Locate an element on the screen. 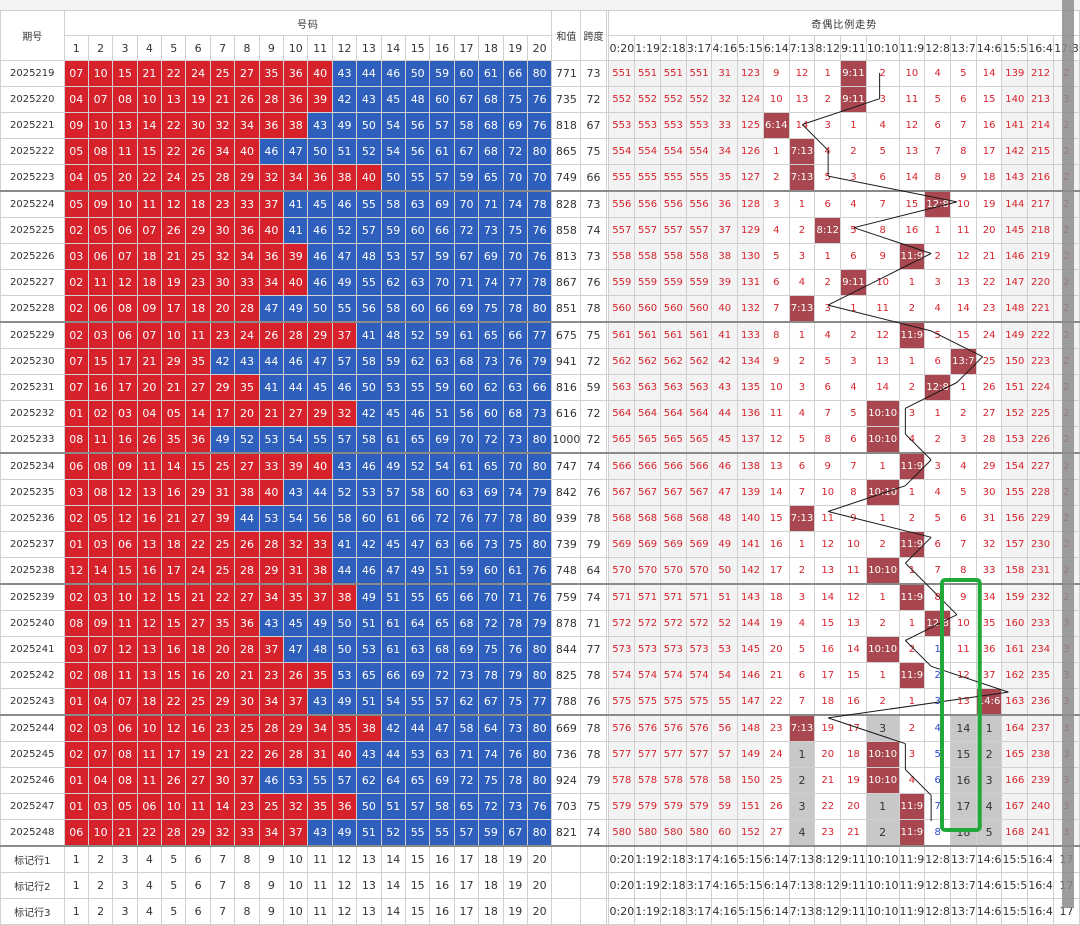  ratio-miss-cell: 21 is located at coordinates (989, 256).